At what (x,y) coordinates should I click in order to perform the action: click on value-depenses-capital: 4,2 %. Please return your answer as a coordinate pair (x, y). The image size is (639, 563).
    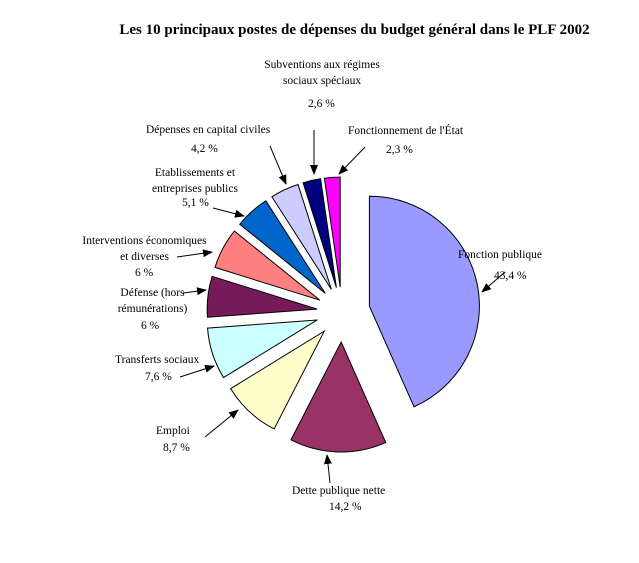
    Looking at the image, I should click on (204, 149).